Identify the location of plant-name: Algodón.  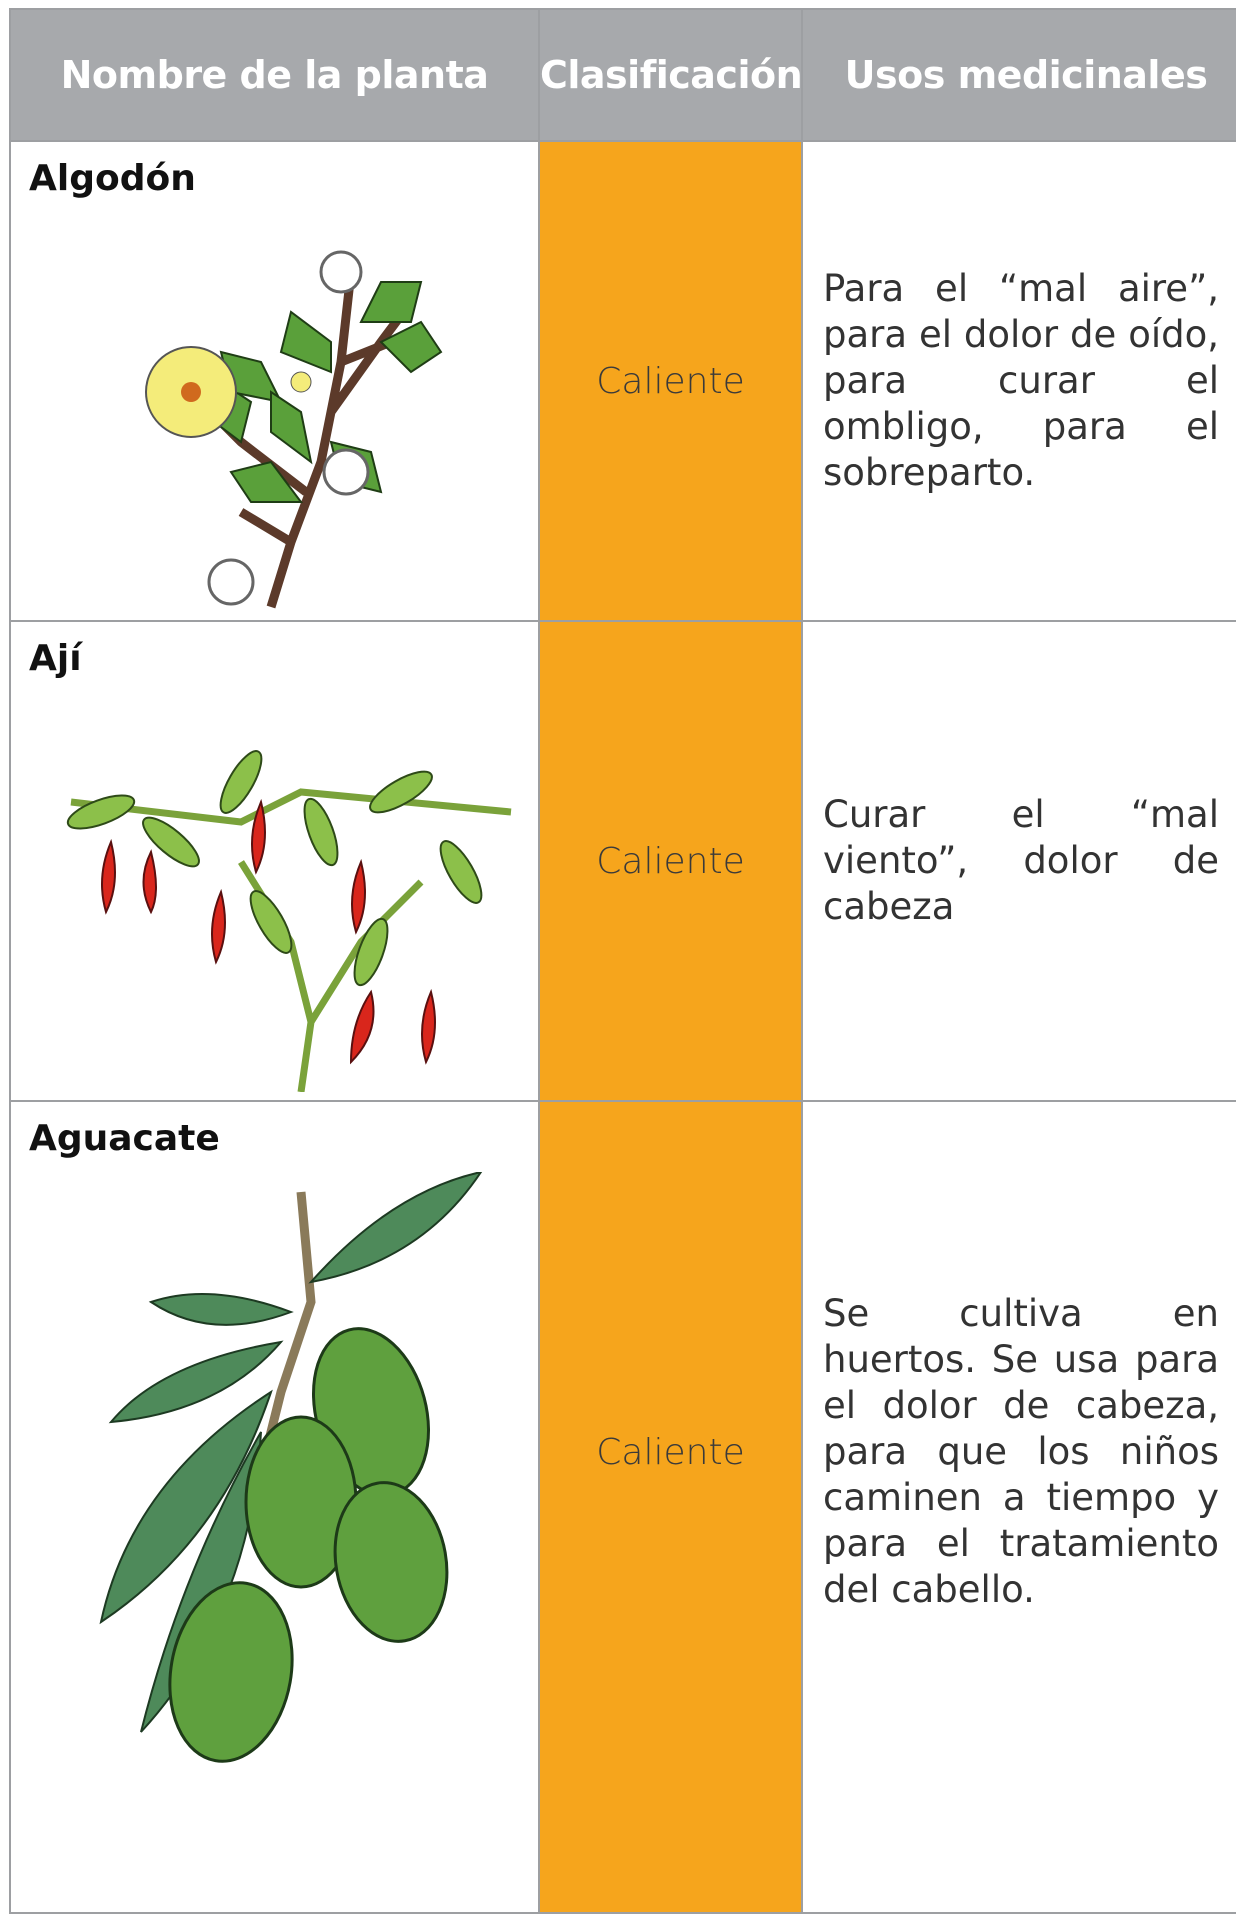
(112, 178).